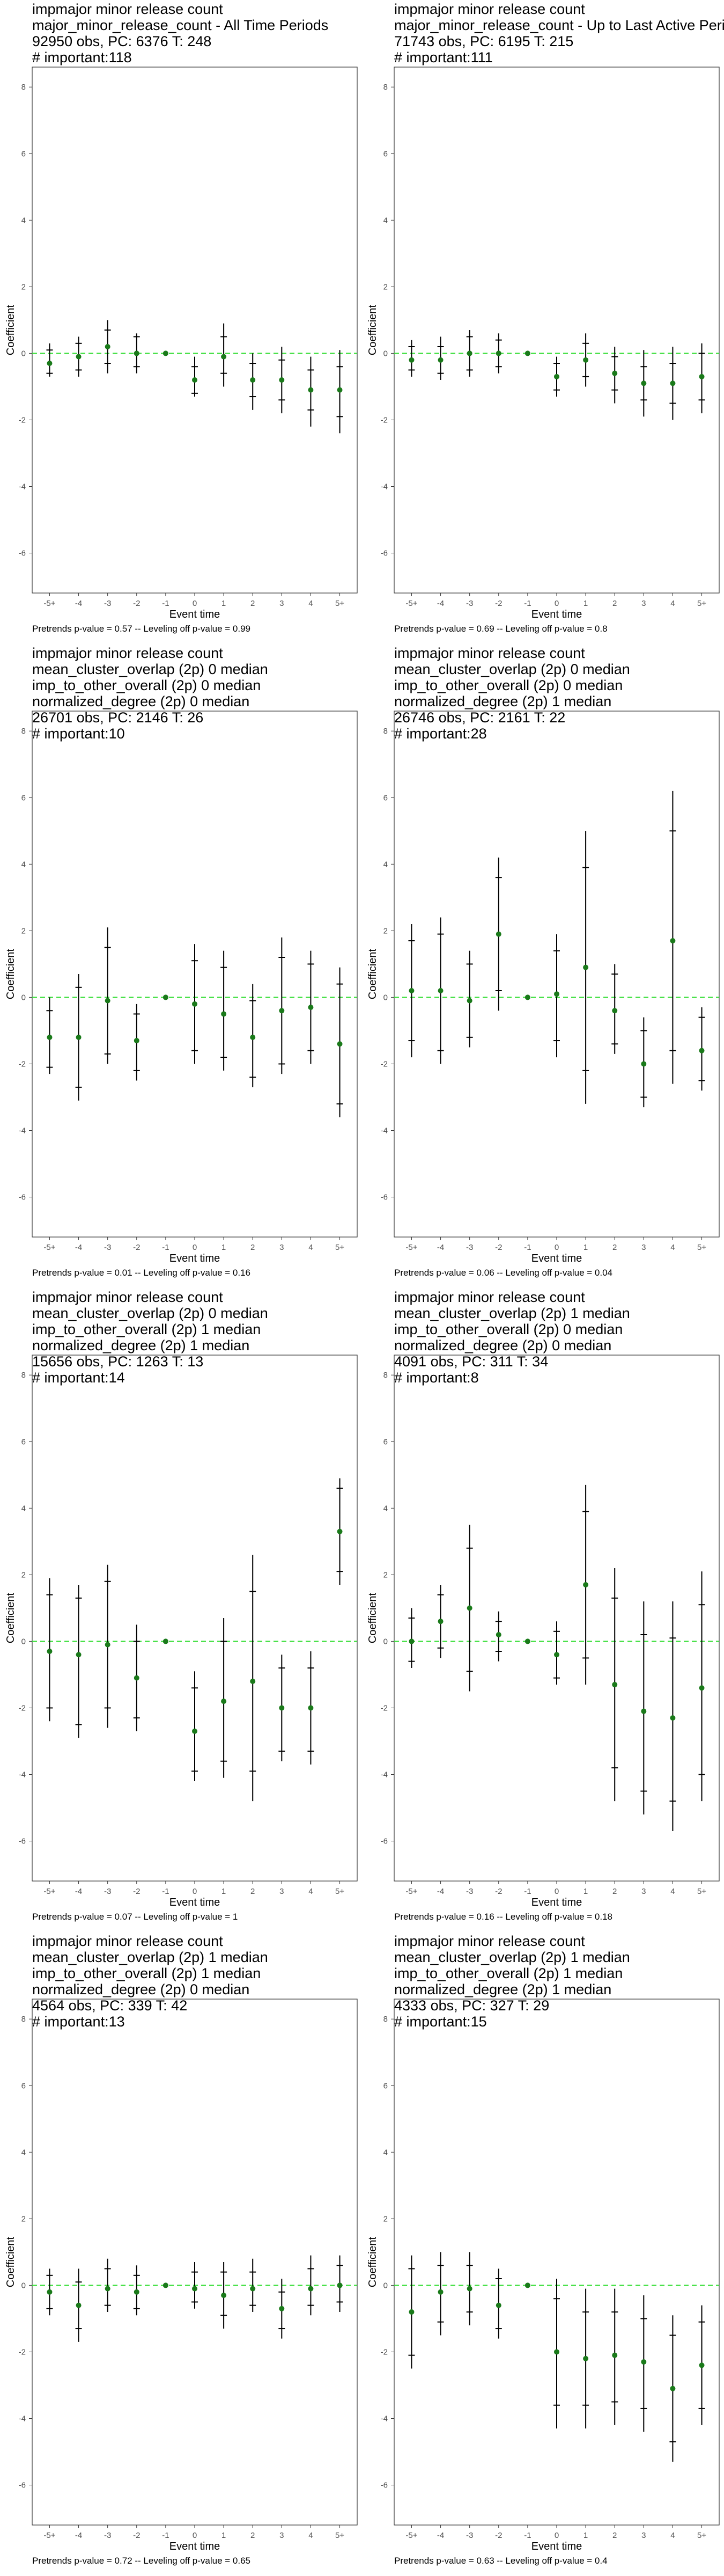 The height and width of the screenshot is (2576, 724). What do you see at coordinates (480, 717) in the screenshot?
I see `chart-title-line: 26746 obs, PC: 2161 T: 22` at bounding box center [480, 717].